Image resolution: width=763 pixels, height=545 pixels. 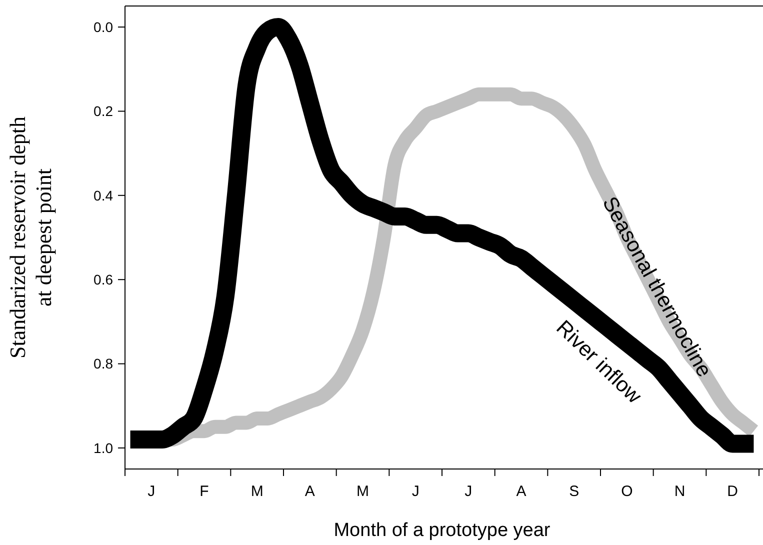 What do you see at coordinates (104, 448) in the screenshot?
I see `y-tick-label: 1.0` at bounding box center [104, 448].